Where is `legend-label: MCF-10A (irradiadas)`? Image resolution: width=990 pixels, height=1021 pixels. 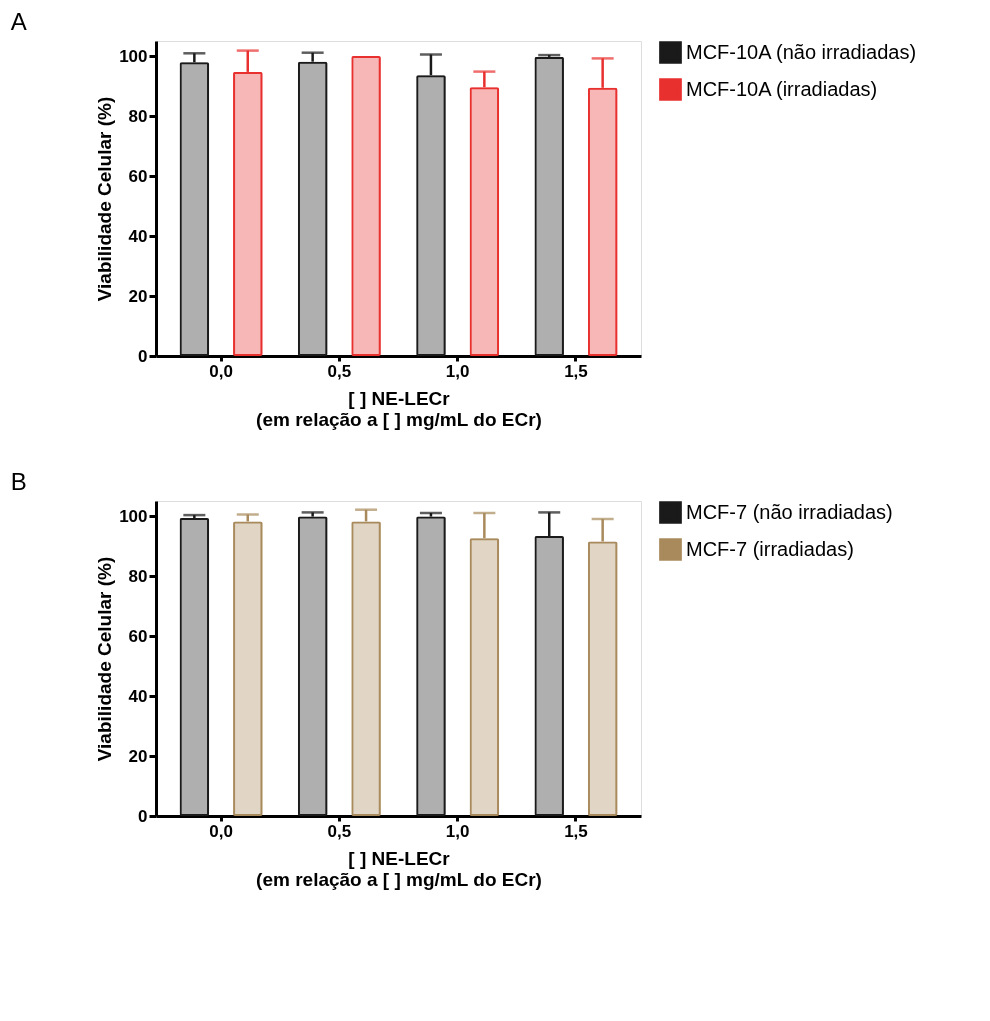
legend-label: MCF-10A (irradiadas) is located at coordinates (782, 88).